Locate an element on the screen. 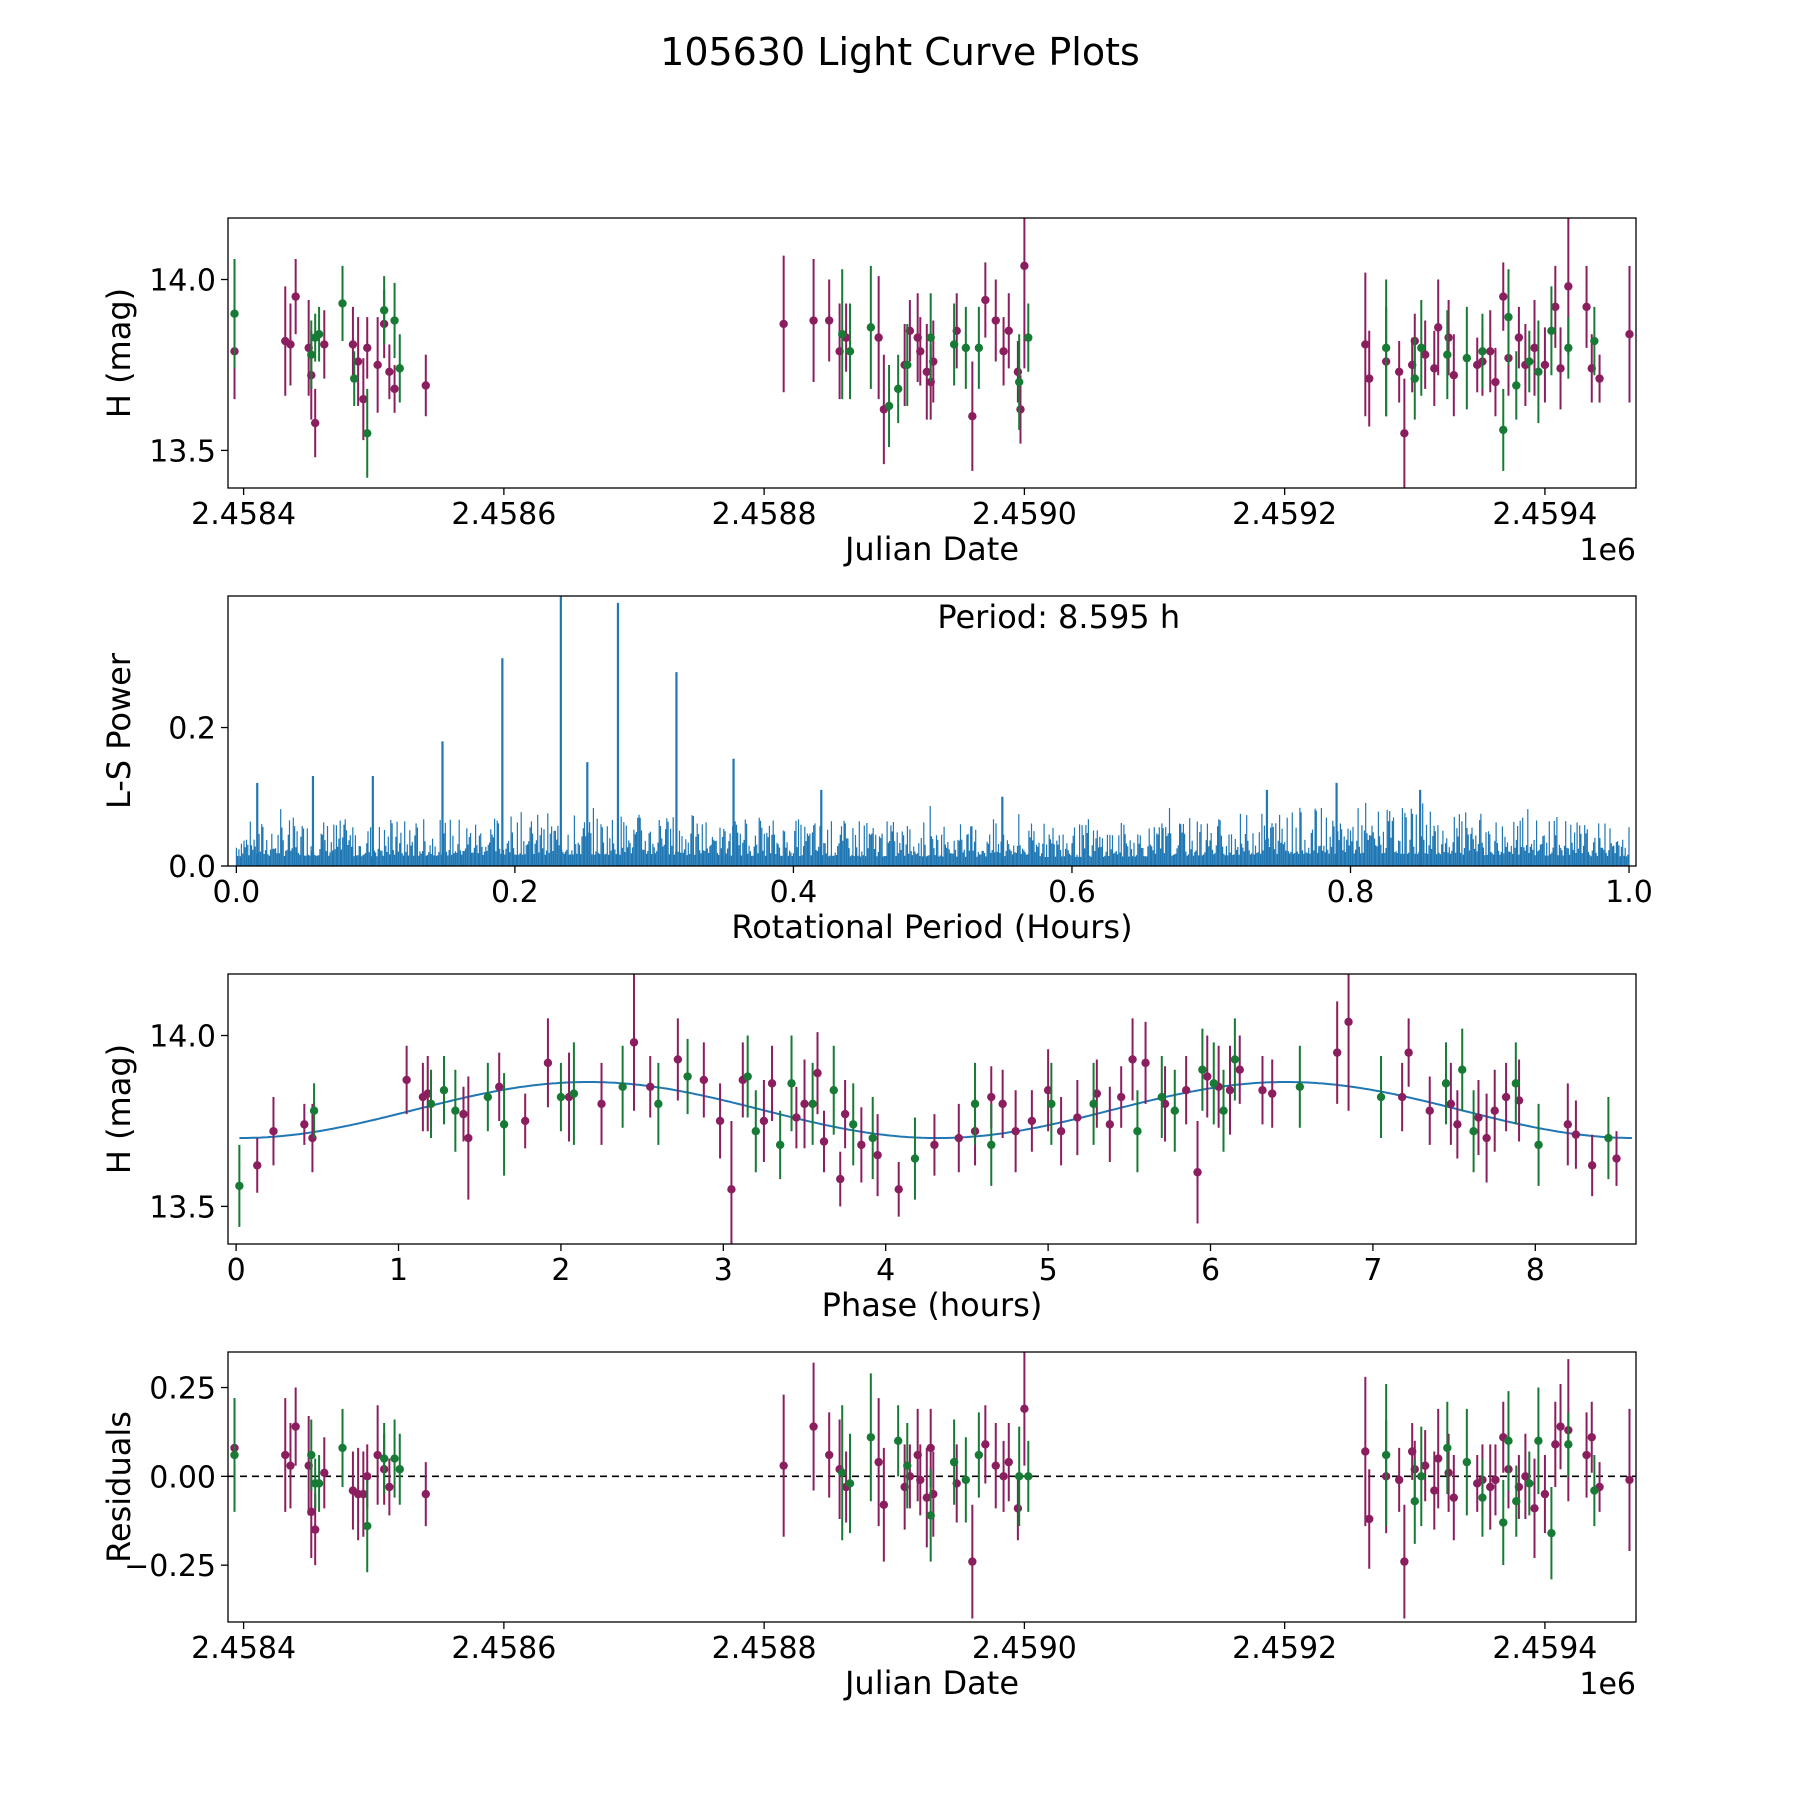 The image size is (1800, 1800). x-axis-label: Phase (hours) is located at coordinates (932, 1305).